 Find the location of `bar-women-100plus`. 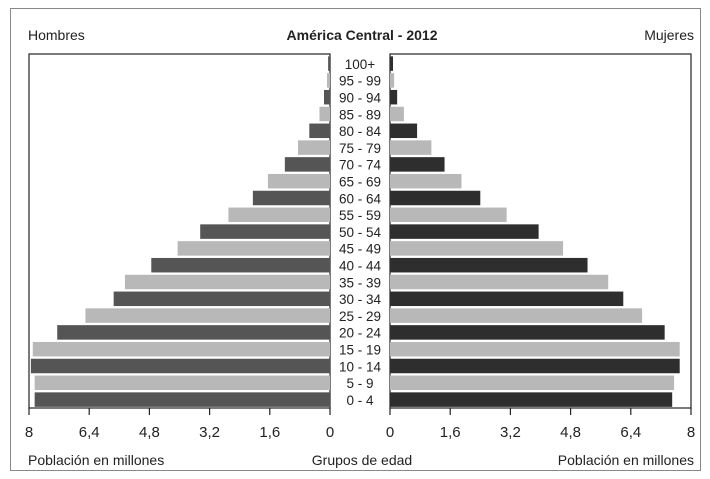

bar-women-100plus is located at coordinates (392, 63).